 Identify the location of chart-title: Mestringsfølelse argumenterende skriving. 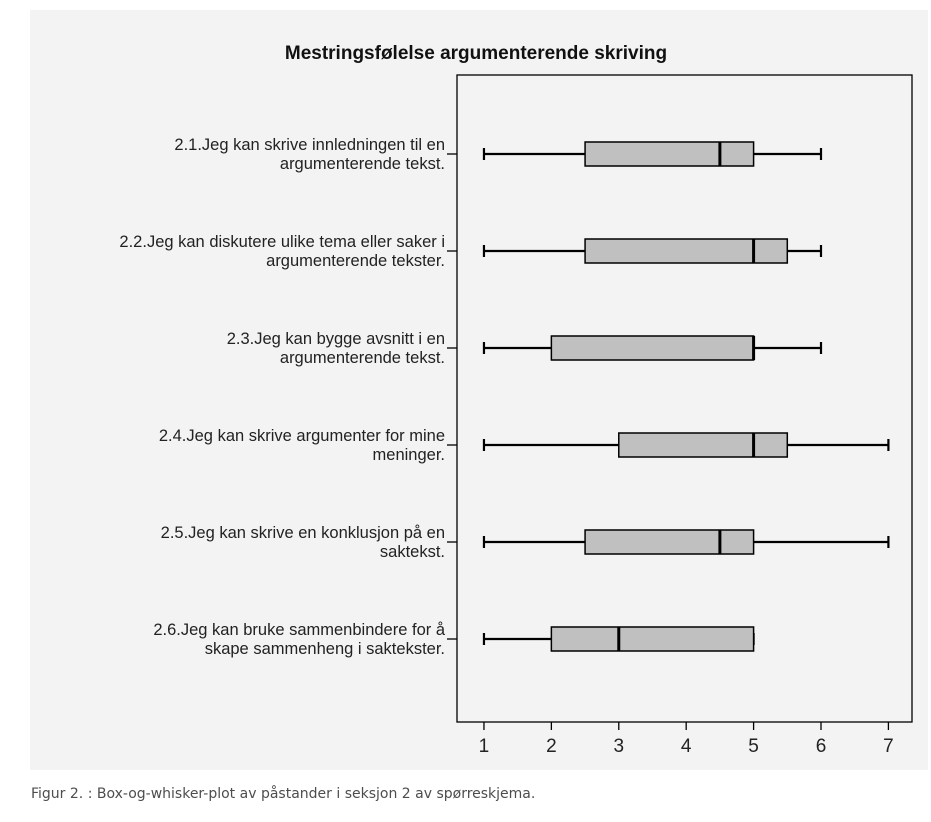
(476, 53).